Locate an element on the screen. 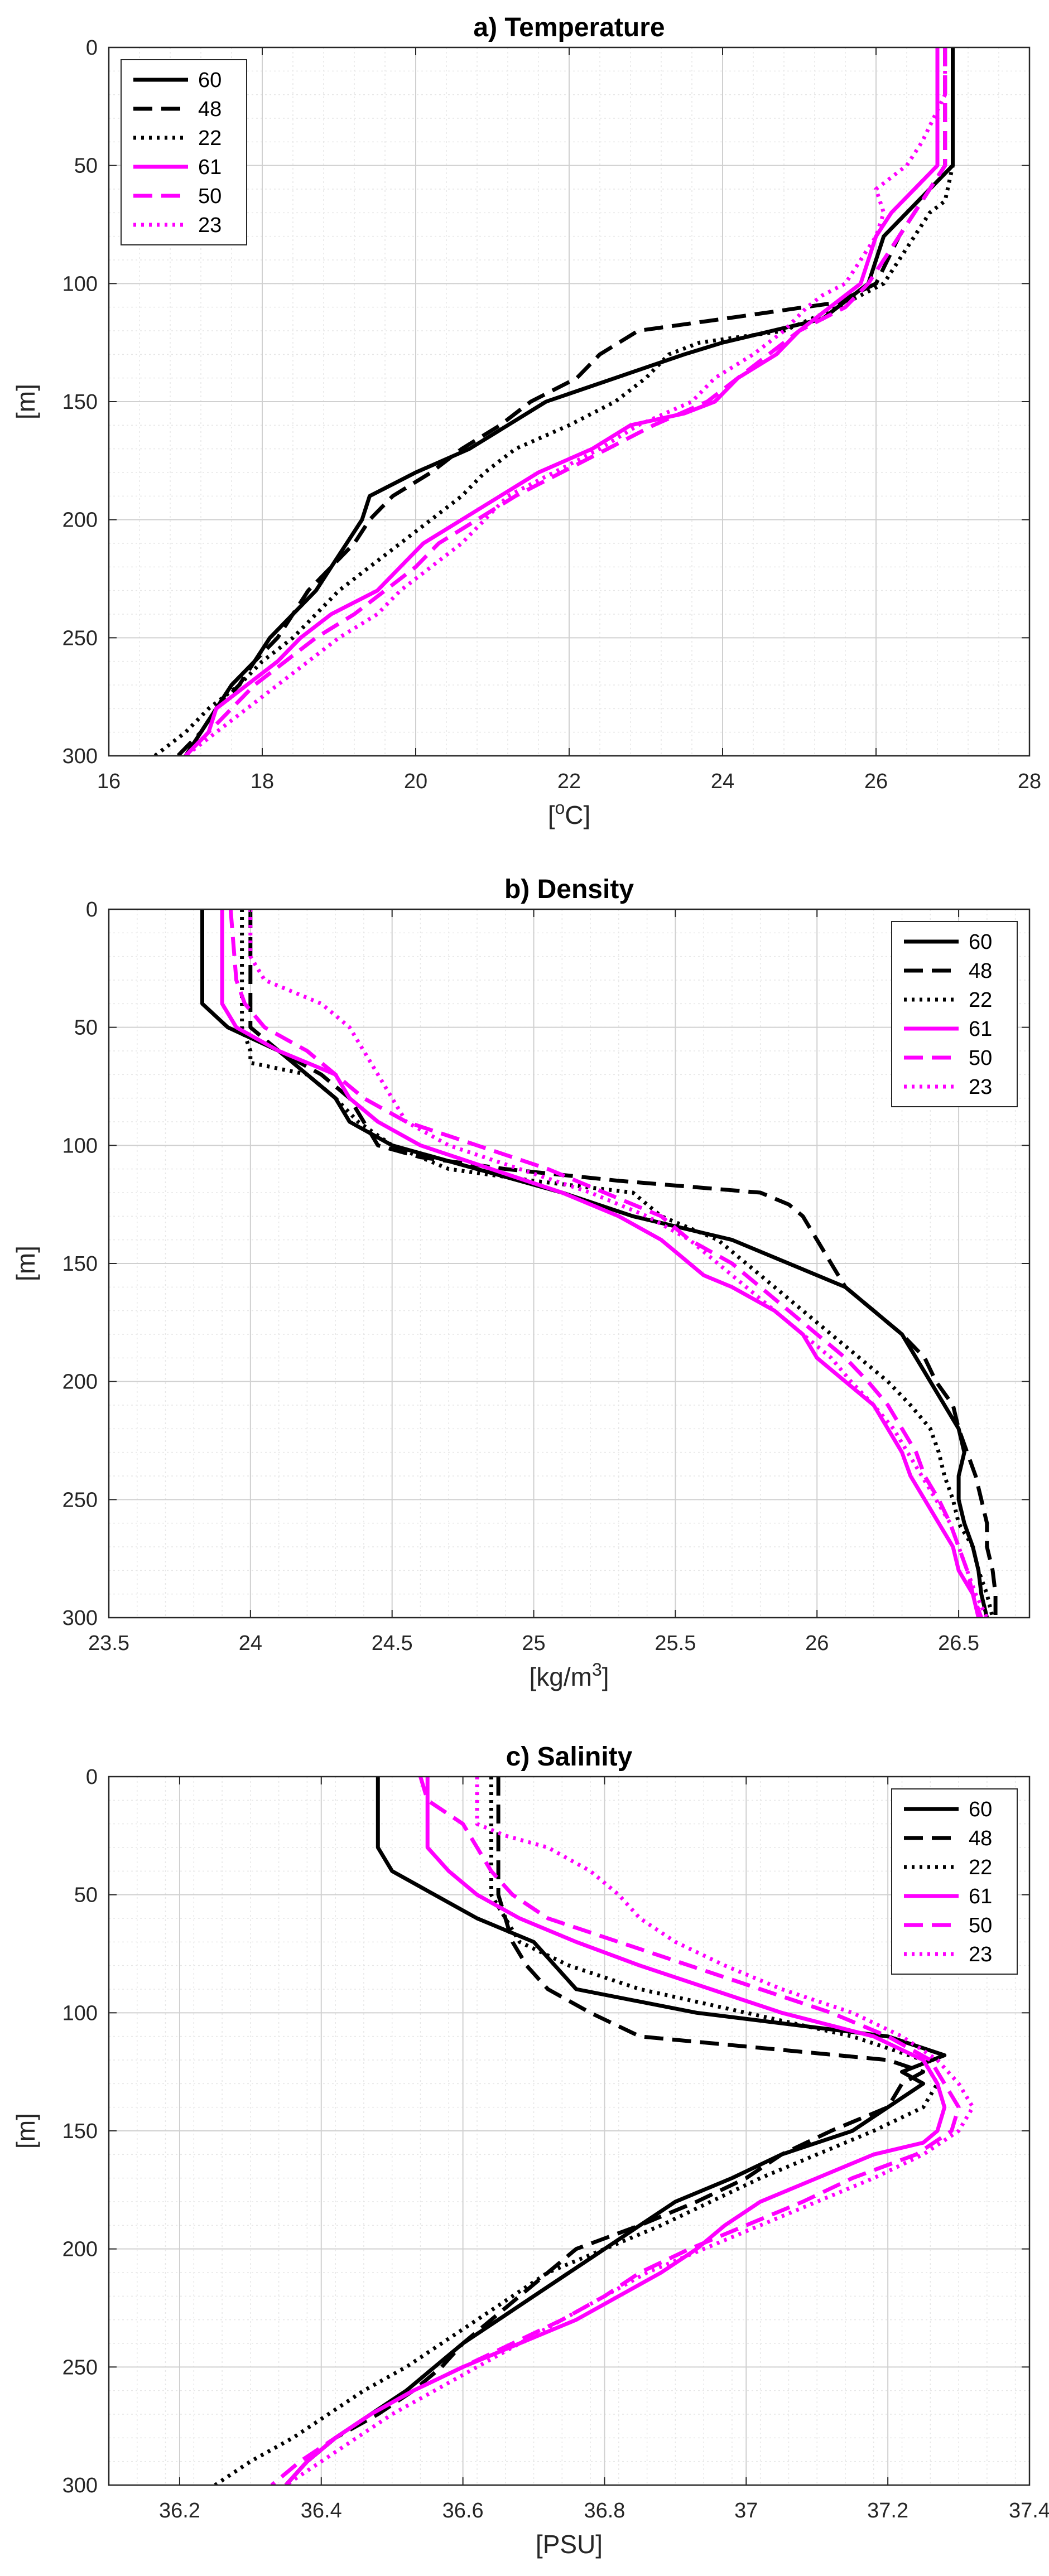 The image size is (1049, 2576). x-tick-label: 37 is located at coordinates (746, 2510).